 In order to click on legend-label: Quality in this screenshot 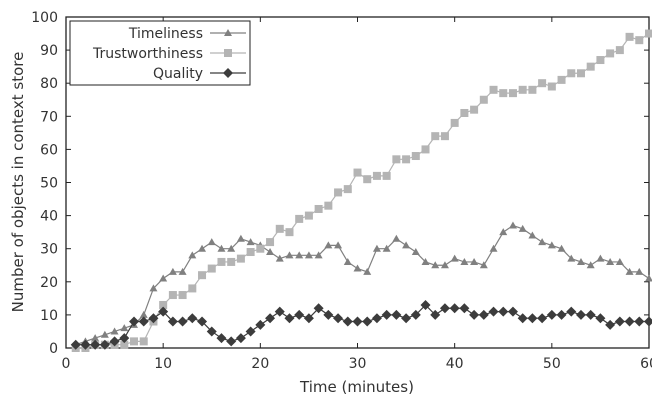, I will do `click(178, 74)`.